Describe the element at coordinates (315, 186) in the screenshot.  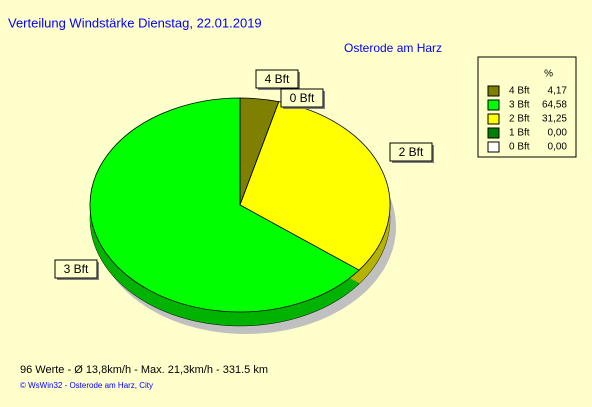
I see `pie-slice` at that location.